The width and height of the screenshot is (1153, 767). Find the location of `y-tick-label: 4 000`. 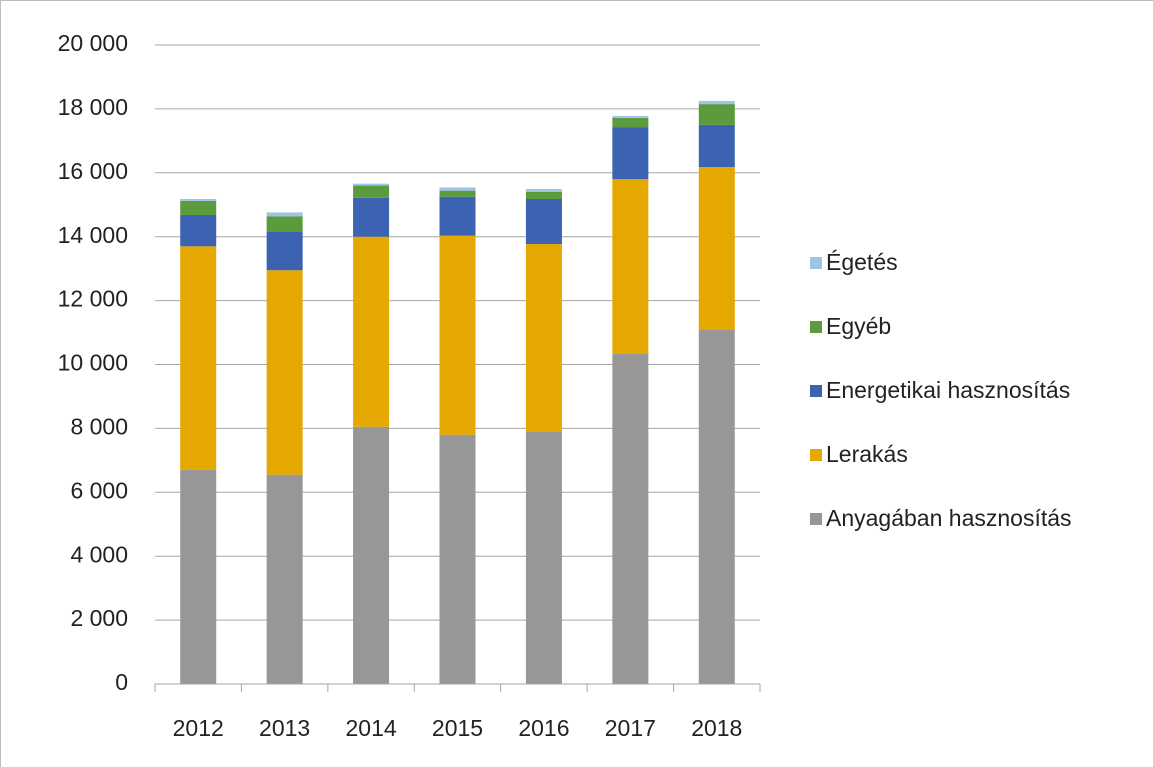

y-tick-label: 4 000 is located at coordinates (99, 554).